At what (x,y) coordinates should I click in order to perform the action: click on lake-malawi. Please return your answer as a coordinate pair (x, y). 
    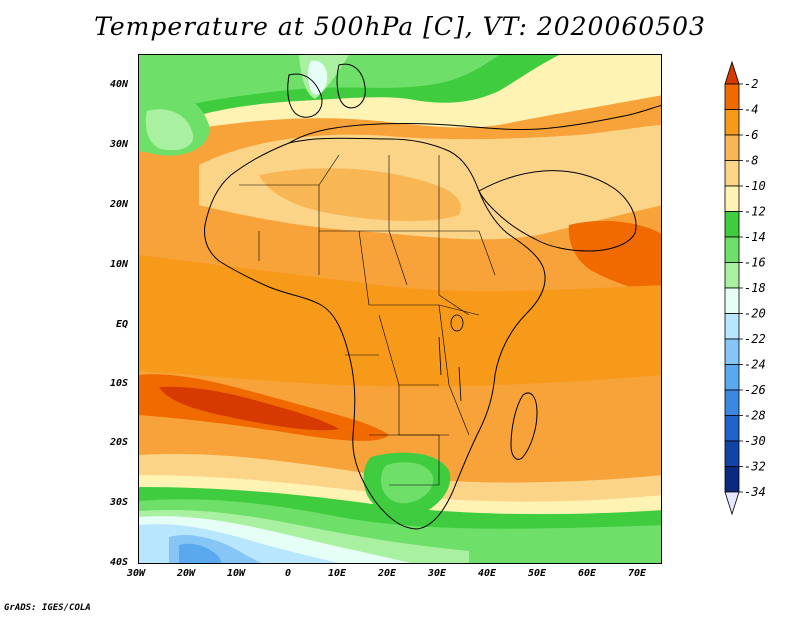
    Looking at the image, I should click on (460, 384).